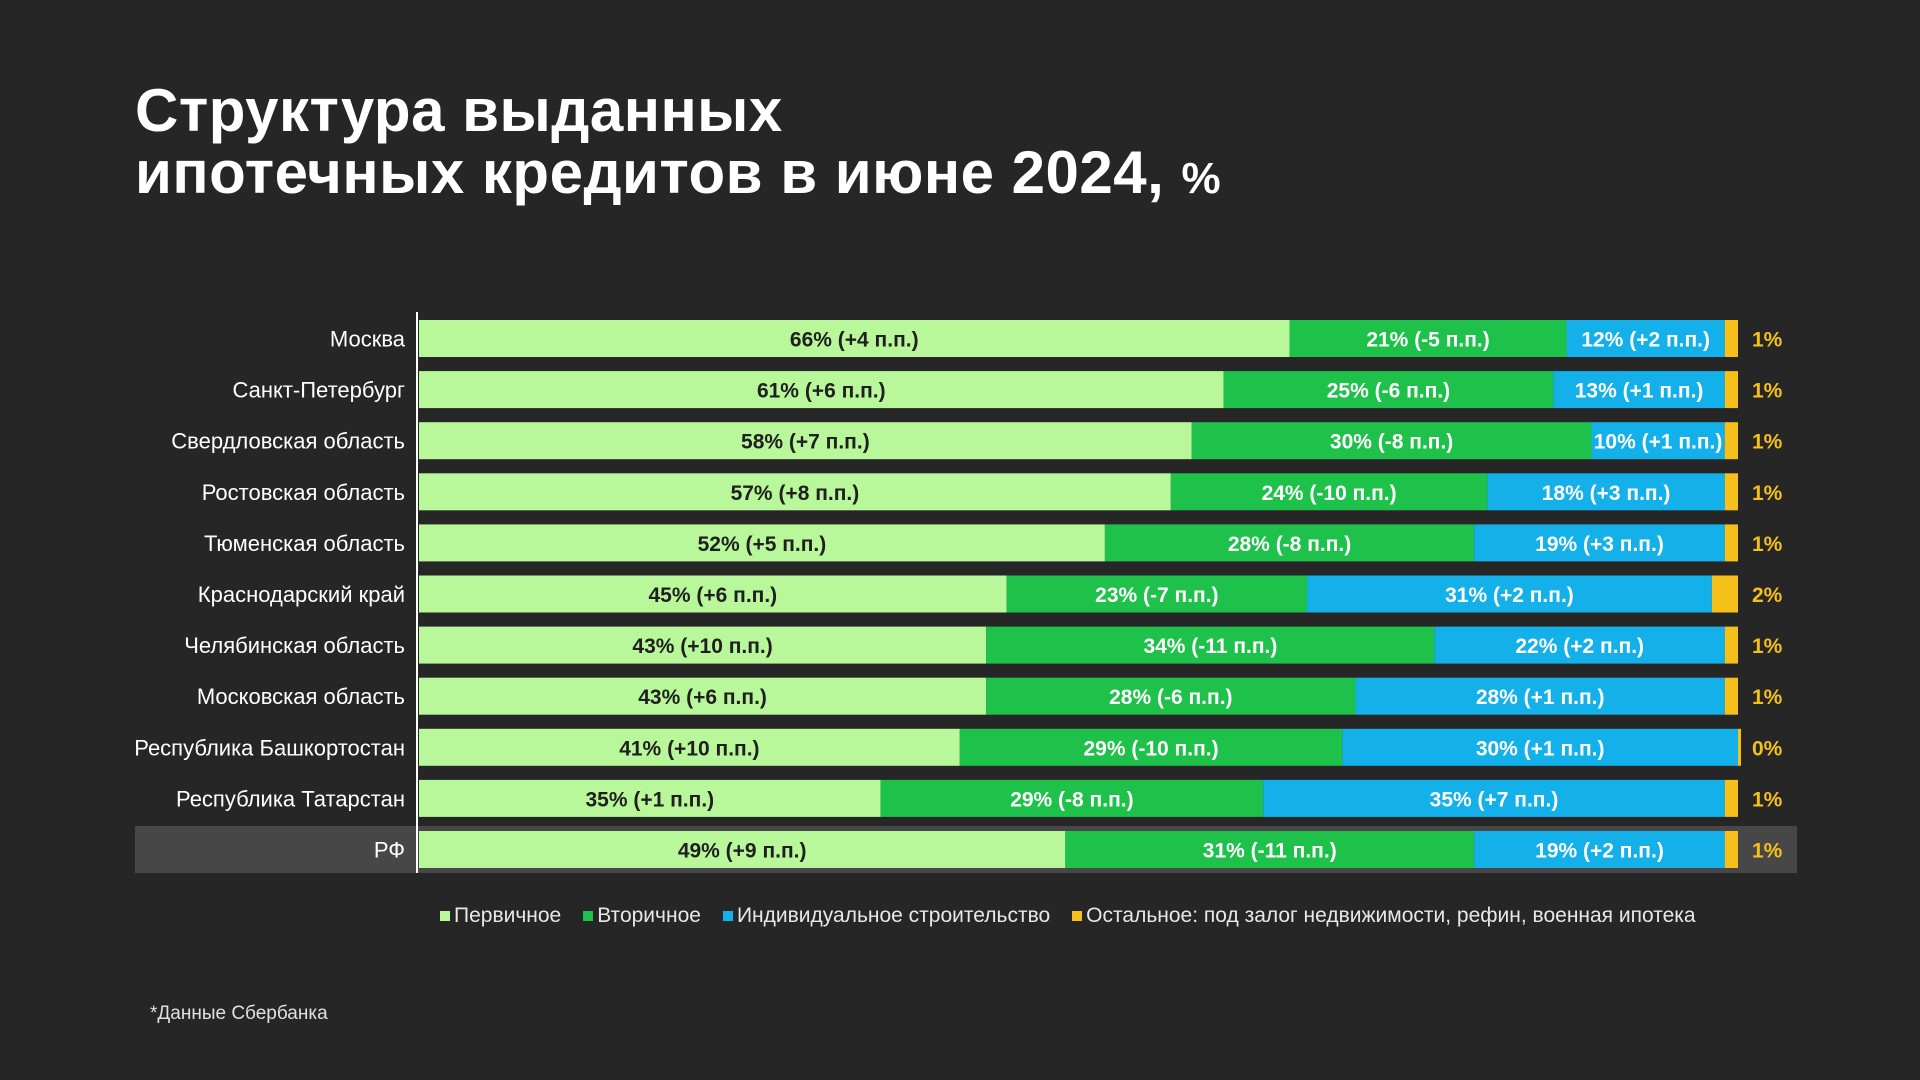 The width and height of the screenshot is (1920, 1080). I want to click on data-label: 19% (+3 п.п.), so click(1599, 544).